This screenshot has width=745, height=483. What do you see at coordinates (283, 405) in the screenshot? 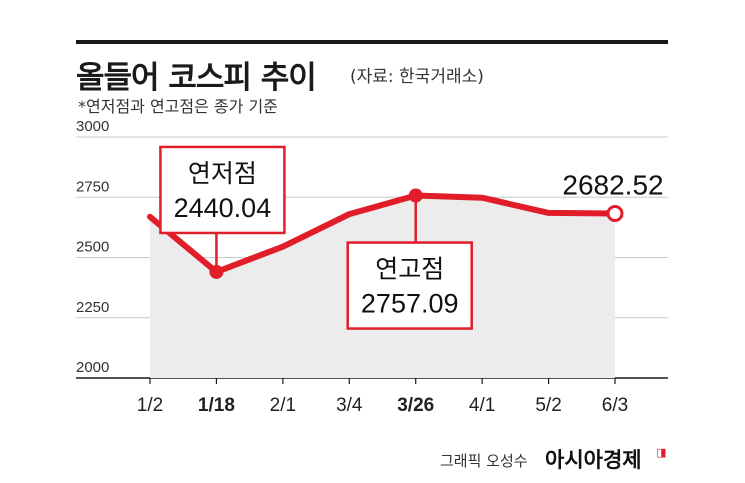
I see `x-tick-label: 2/1` at bounding box center [283, 405].